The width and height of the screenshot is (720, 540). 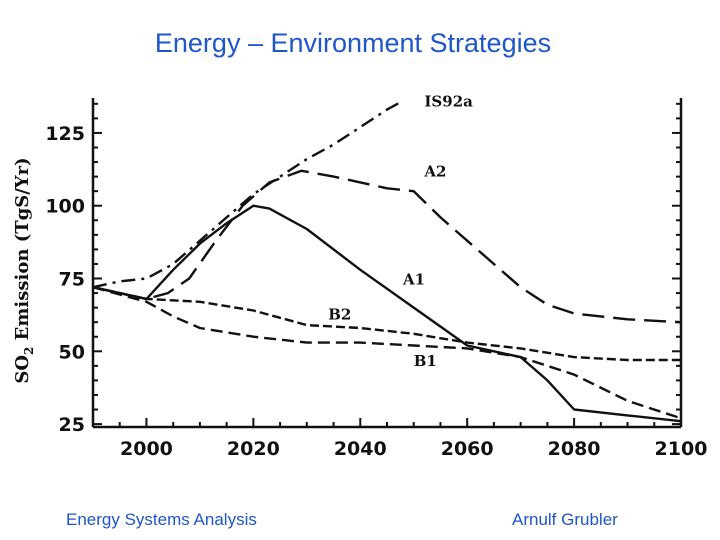 What do you see at coordinates (72, 280) in the screenshot?
I see `y-tick-label: 75` at bounding box center [72, 280].